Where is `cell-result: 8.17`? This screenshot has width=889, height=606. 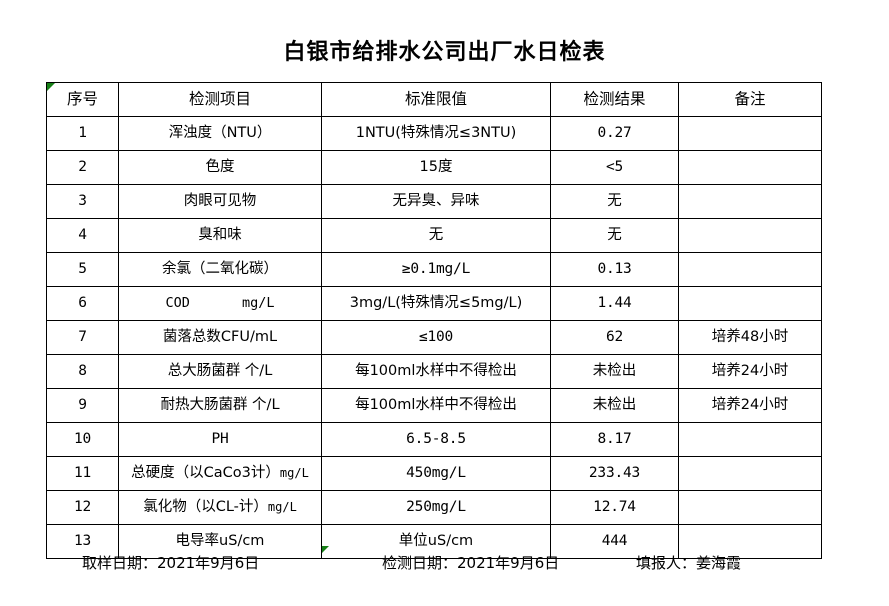
cell-result: 8.17 is located at coordinates (614, 439).